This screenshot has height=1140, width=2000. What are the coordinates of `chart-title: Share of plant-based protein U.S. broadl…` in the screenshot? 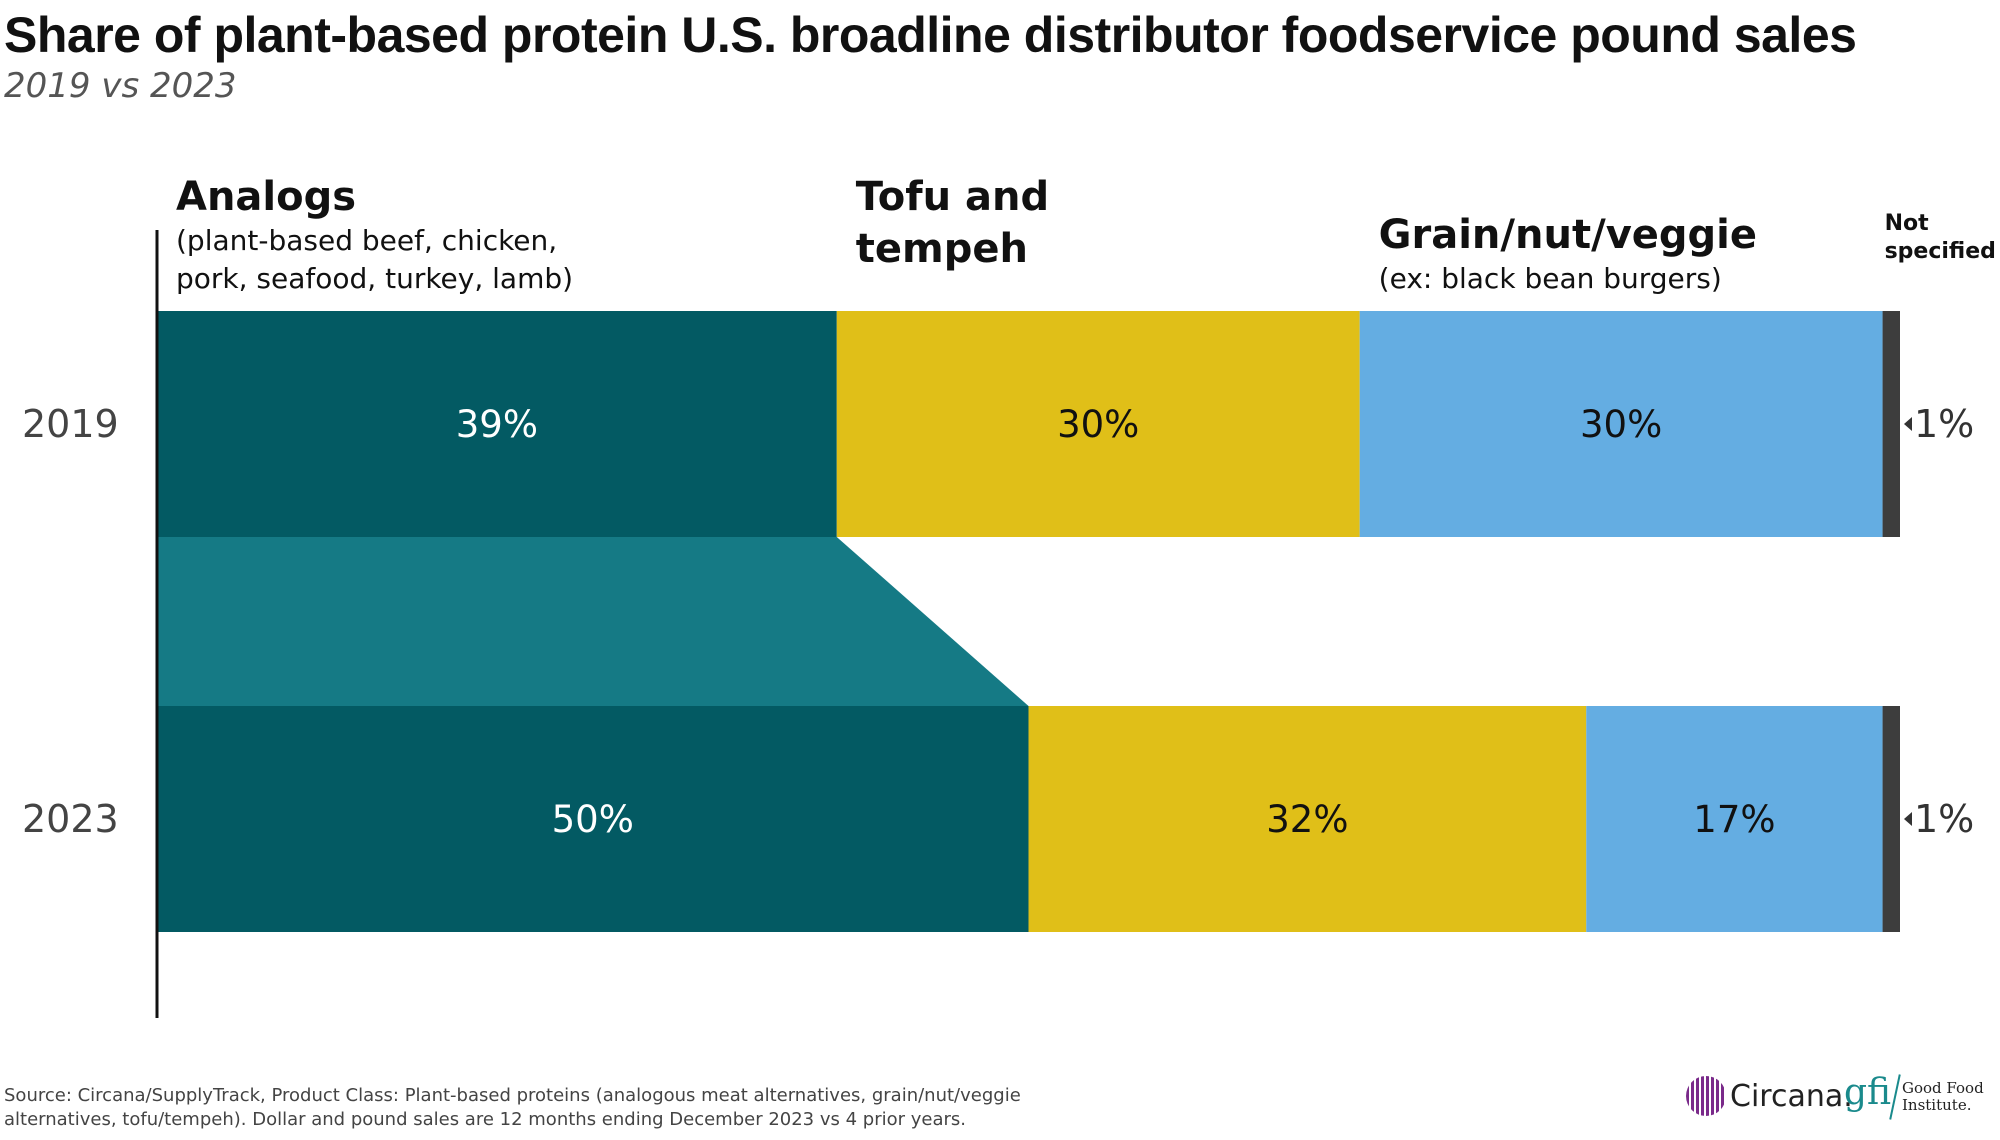 It's located at (930, 35).